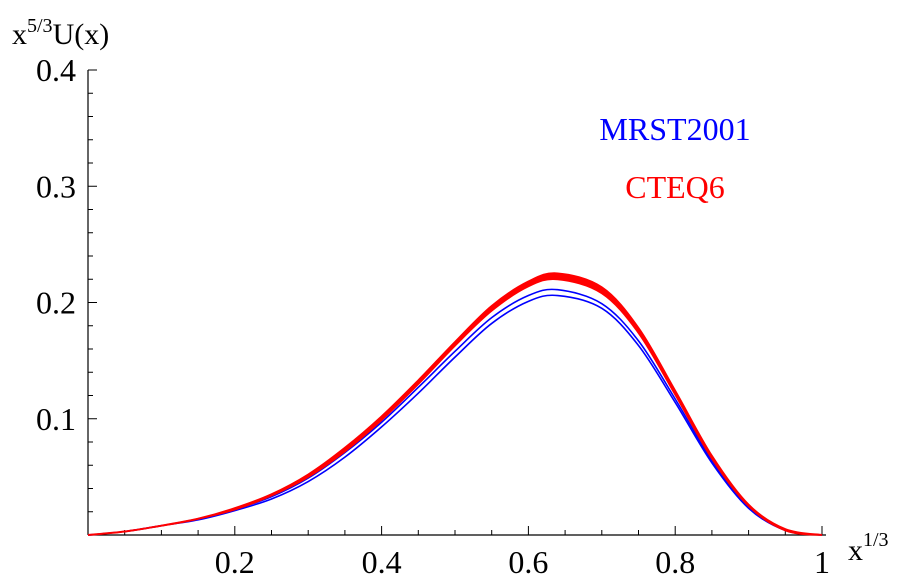 This screenshot has height=581, width=908. I want to click on y-tick-label: 0.1, so click(56, 419).